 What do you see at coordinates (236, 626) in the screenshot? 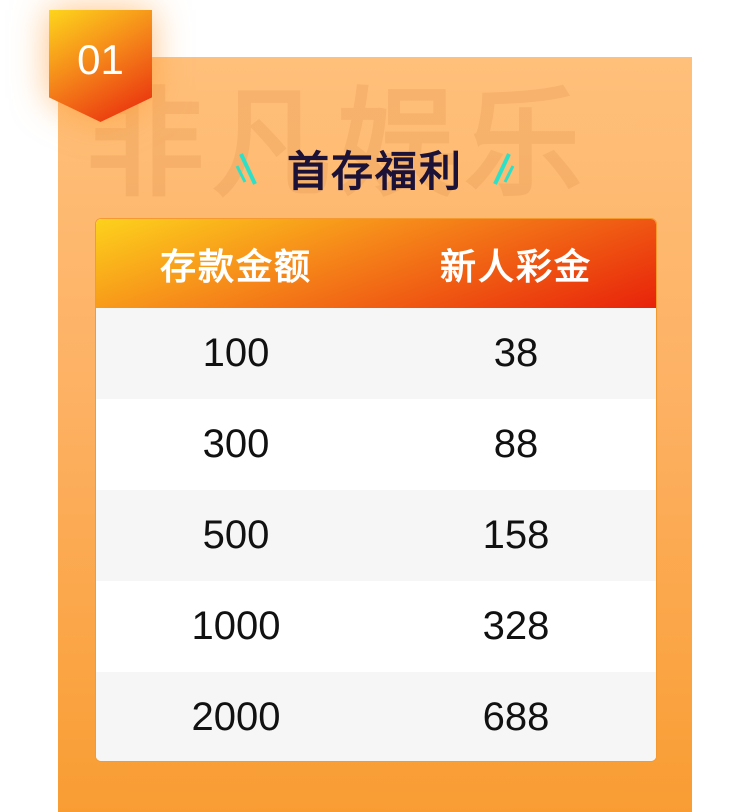
I see `deposit-cell: 1000` at bounding box center [236, 626].